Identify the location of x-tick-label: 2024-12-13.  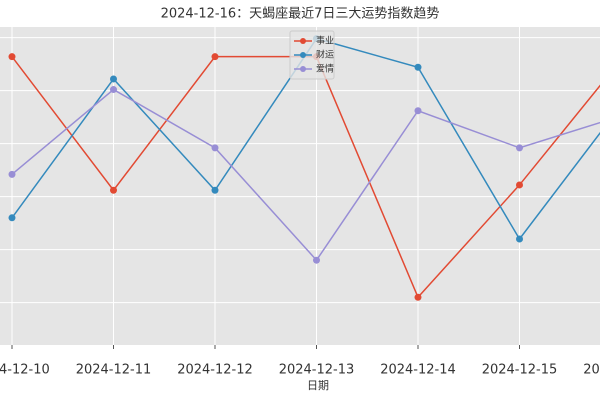
(317, 370).